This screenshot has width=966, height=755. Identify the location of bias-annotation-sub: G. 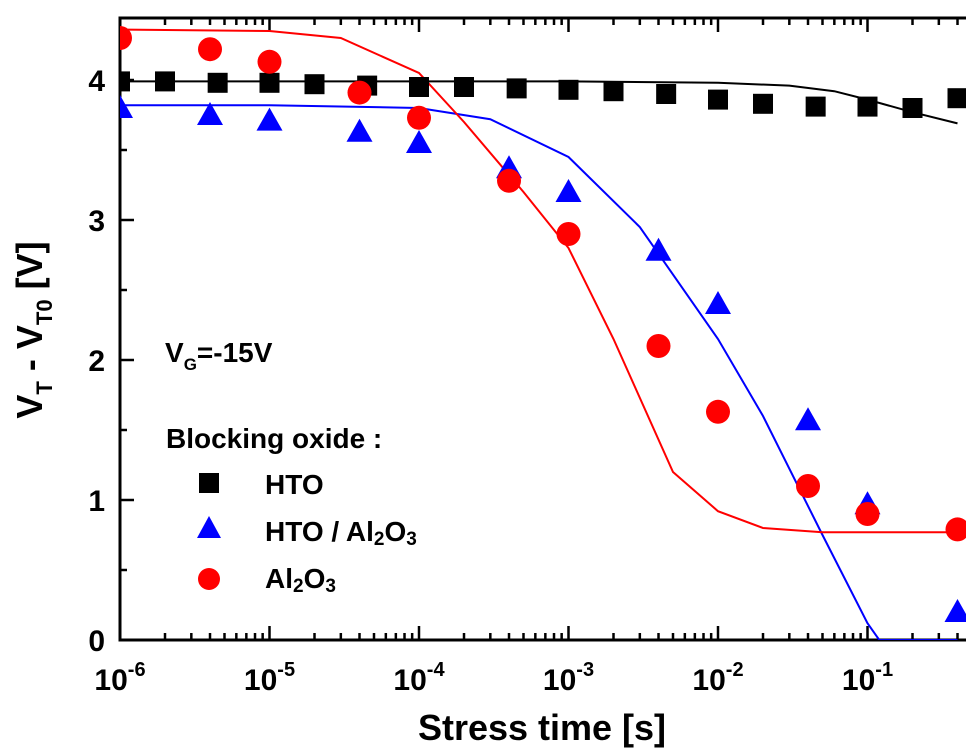
(190, 364).